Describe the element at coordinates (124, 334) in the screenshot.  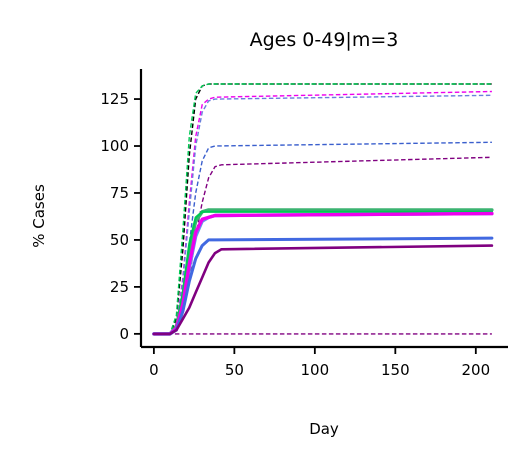
I see `y-tick-label: 0` at that location.